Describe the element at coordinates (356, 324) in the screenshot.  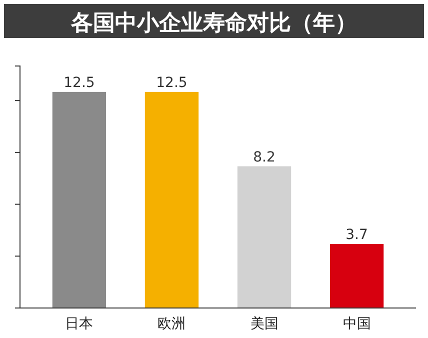
I see `x-tick-label: 中国` at that location.